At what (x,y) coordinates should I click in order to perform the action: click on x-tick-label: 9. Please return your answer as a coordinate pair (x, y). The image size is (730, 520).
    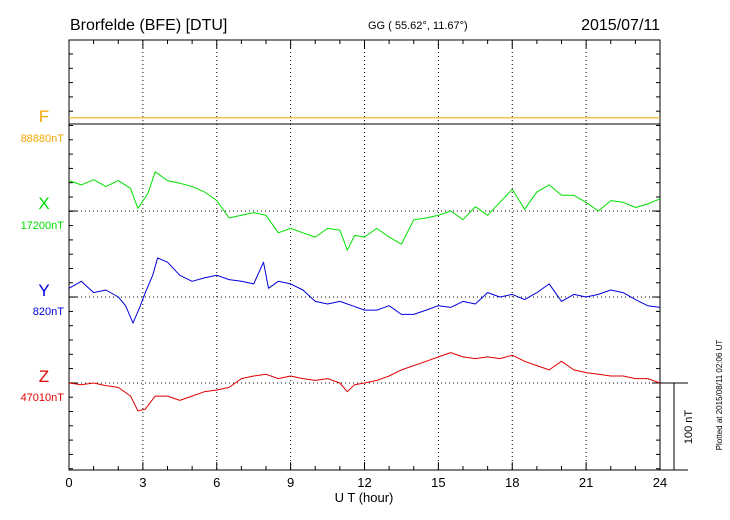
    Looking at the image, I should click on (290, 482).